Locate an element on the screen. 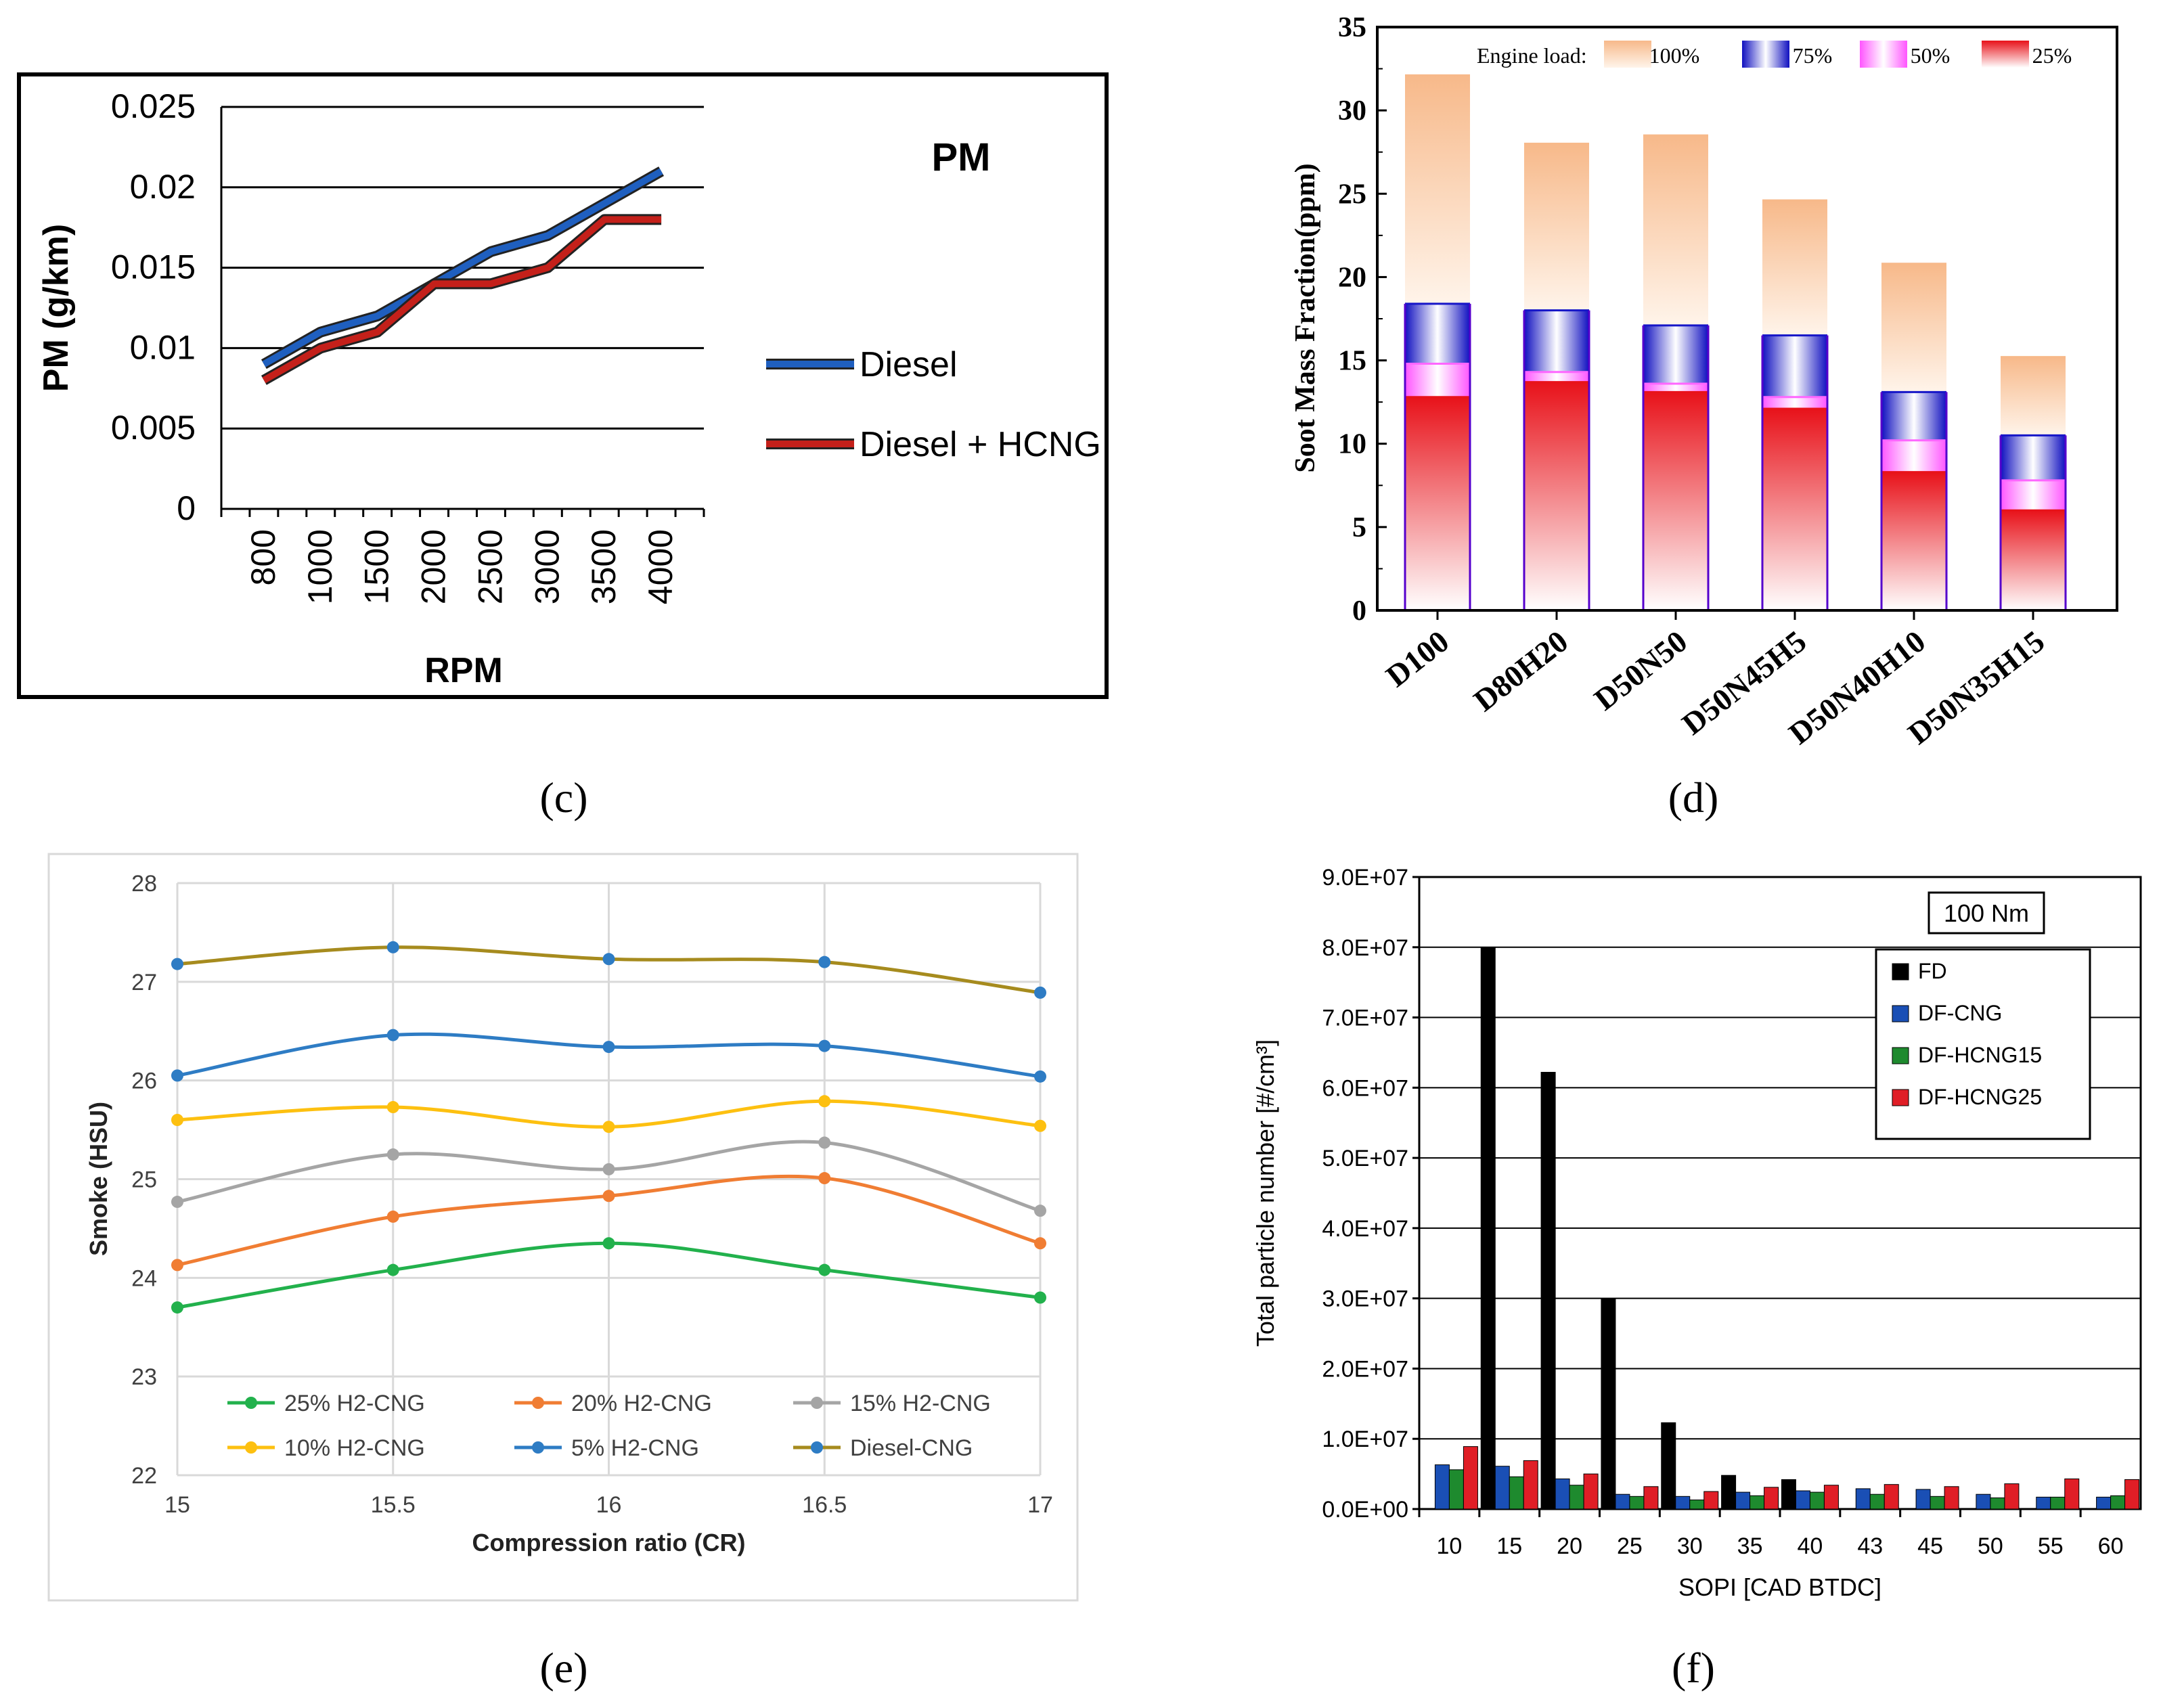  bar-d-100pct-D50N50 is located at coordinates (1675, 230).